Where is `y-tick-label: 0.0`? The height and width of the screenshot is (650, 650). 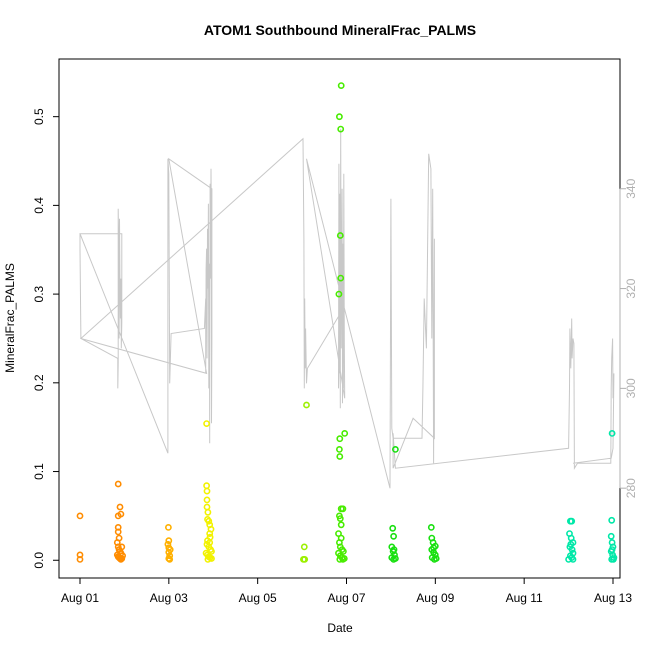
y-tick-label: 0.0 is located at coordinates (39, 560).